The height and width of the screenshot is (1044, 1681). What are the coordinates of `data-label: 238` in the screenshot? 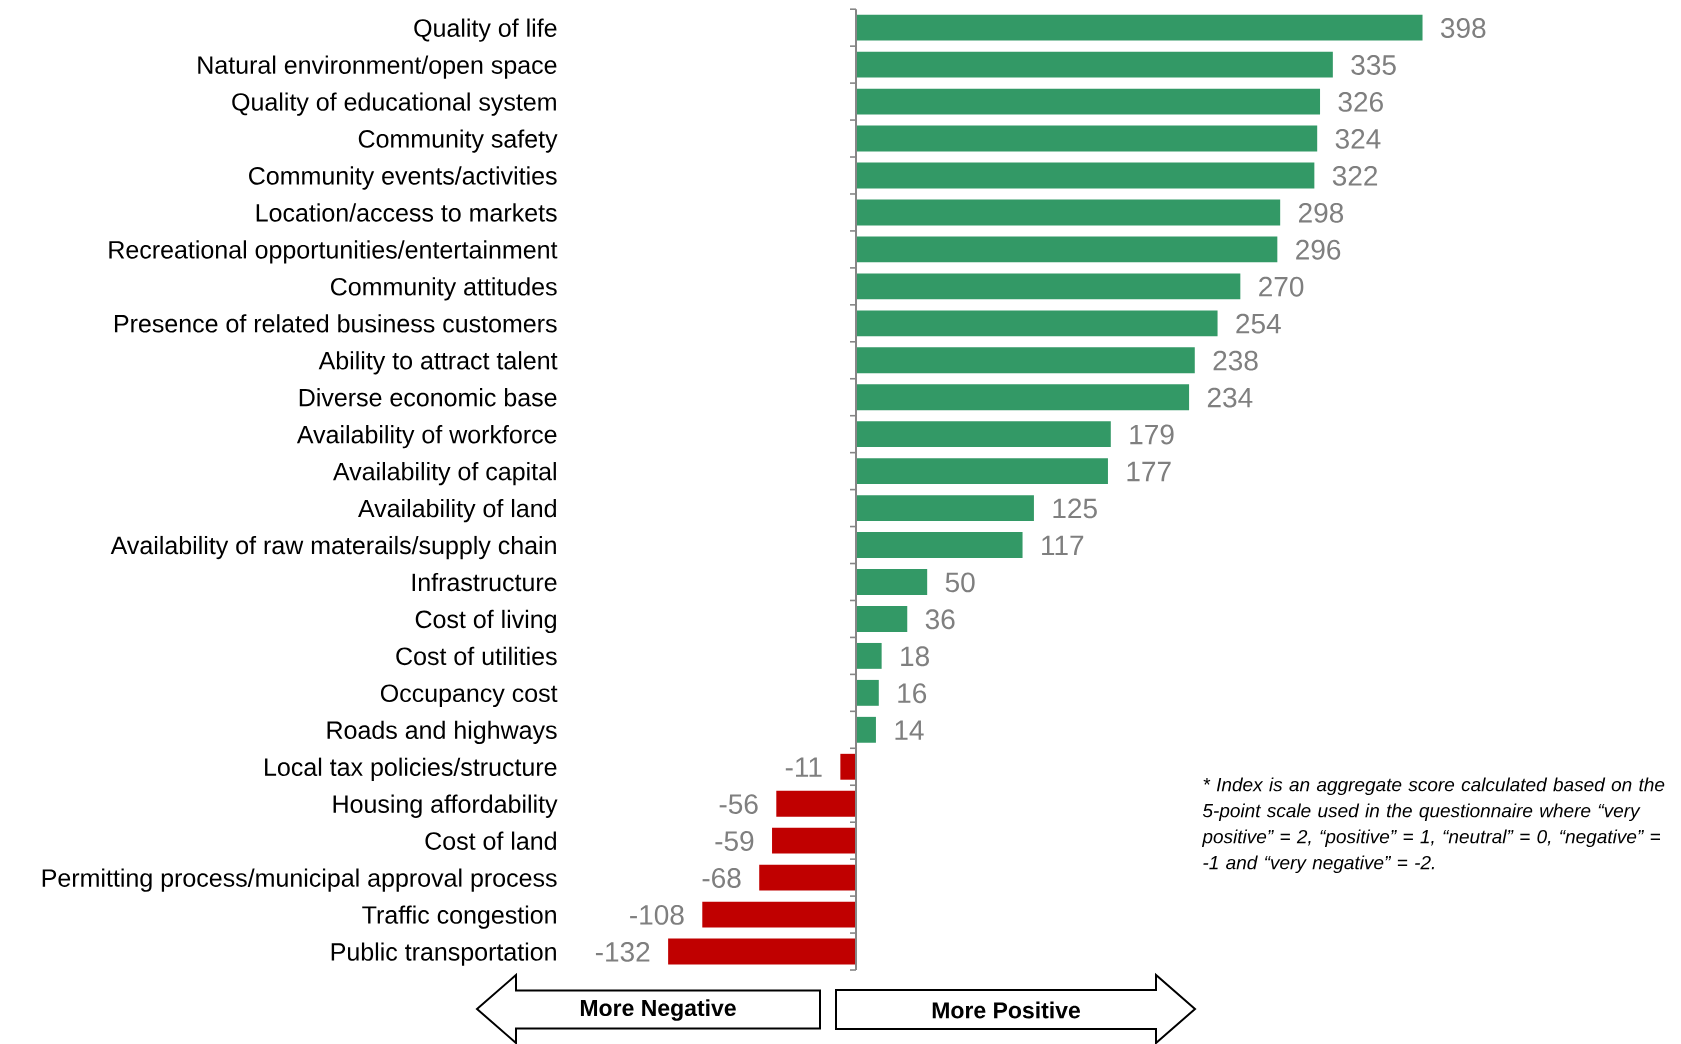 It's located at (1235, 360).